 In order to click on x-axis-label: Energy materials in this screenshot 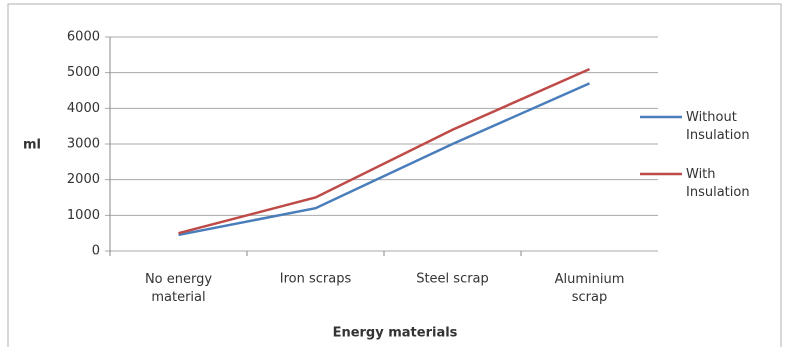, I will do `click(395, 333)`.